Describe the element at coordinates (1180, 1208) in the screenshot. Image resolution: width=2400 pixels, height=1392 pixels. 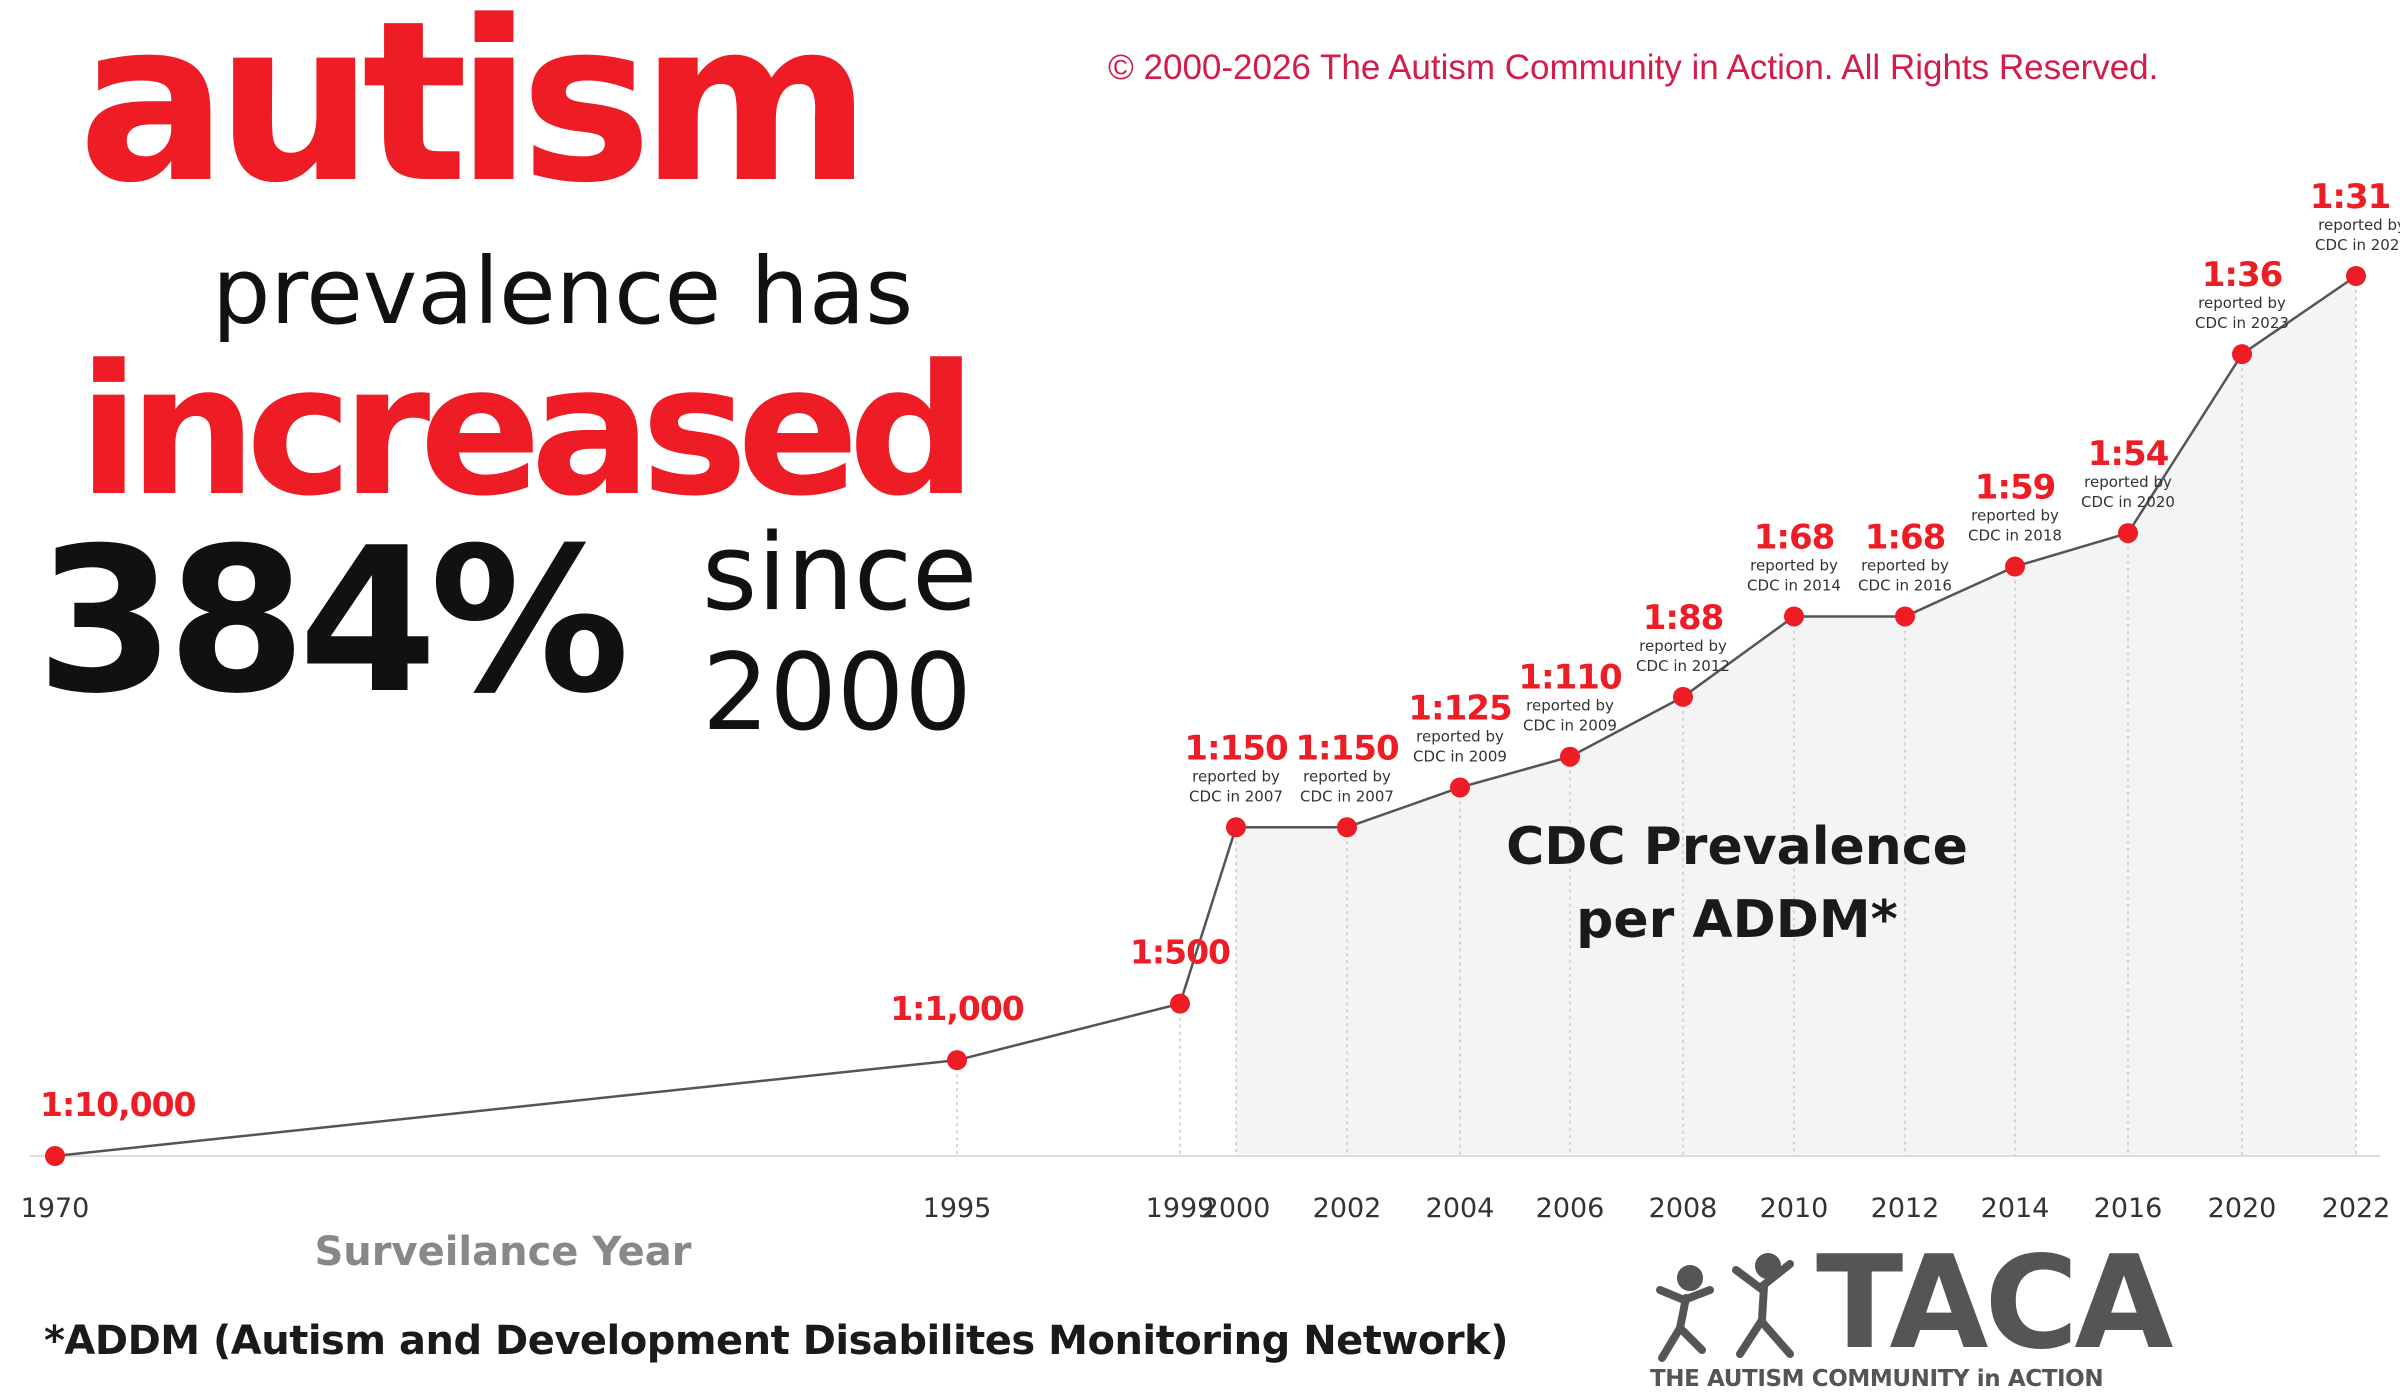
I see `x-tick-label: 1999` at that location.